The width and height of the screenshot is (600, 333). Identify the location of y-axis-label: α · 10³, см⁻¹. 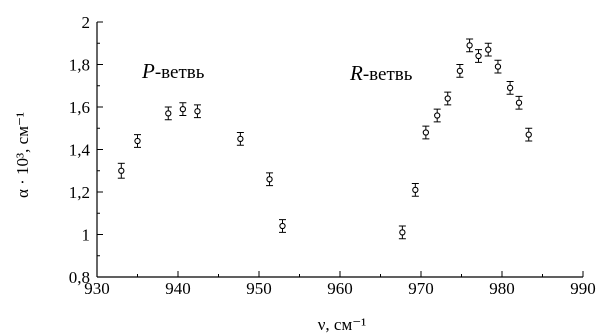
(22, 155).